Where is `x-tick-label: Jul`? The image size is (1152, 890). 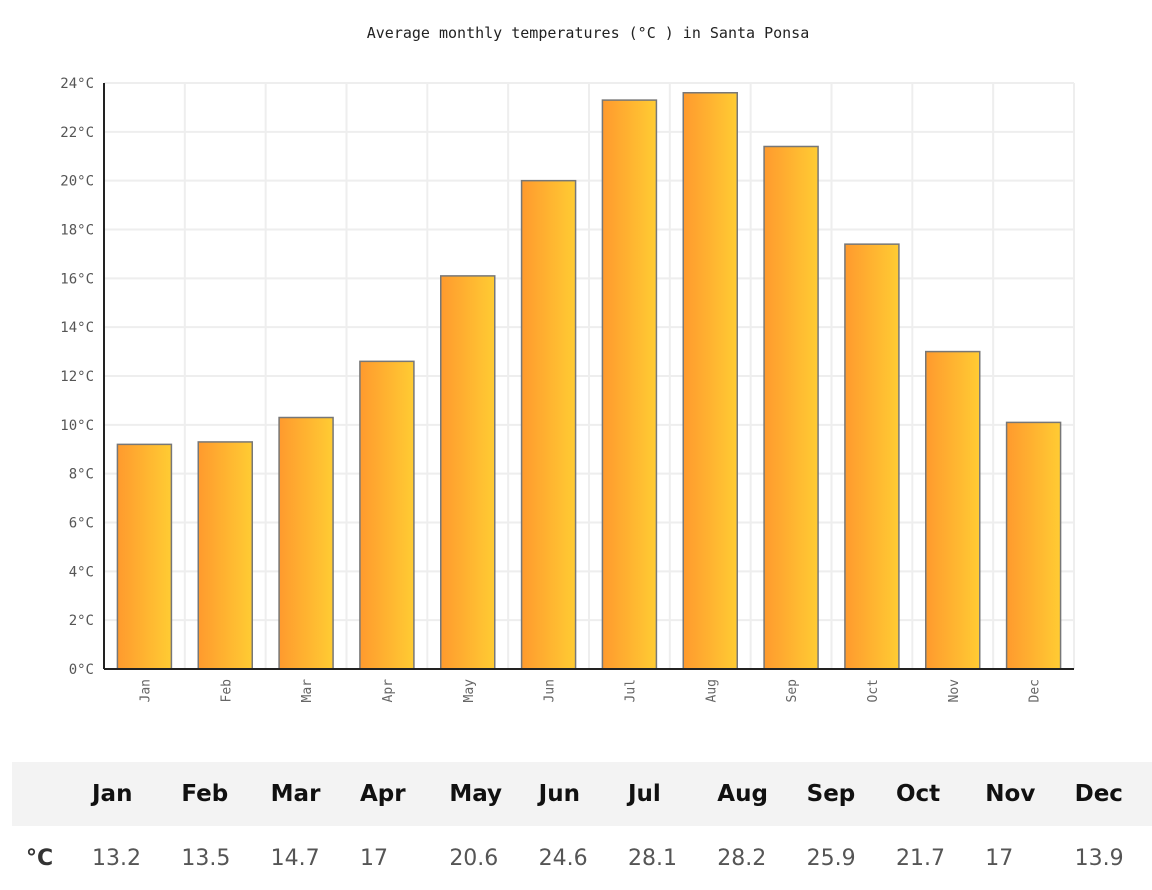 x-tick-label: Jul is located at coordinates (630, 690).